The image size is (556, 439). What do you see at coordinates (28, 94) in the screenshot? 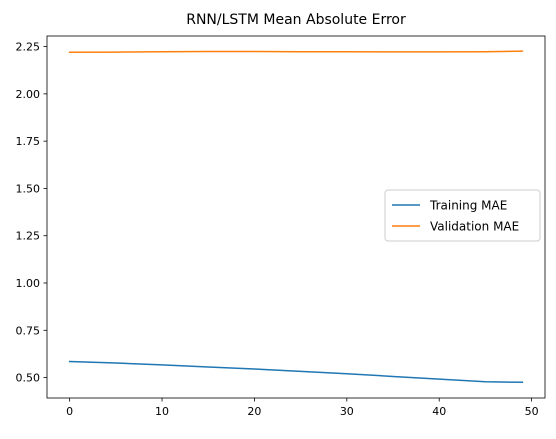
I see `y-tick-label: 2.00` at bounding box center [28, 94].